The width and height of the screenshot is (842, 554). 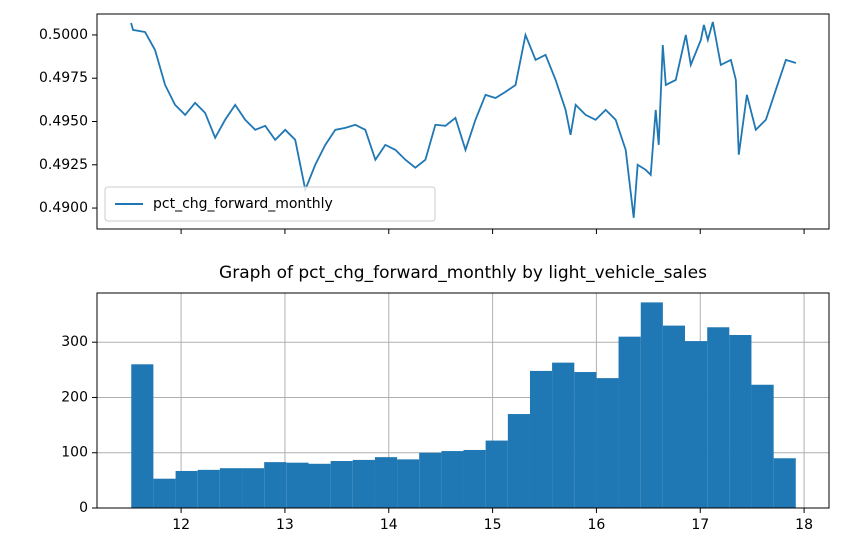 I want to click on x-tick-label: 13, so click(x=285, y=525).